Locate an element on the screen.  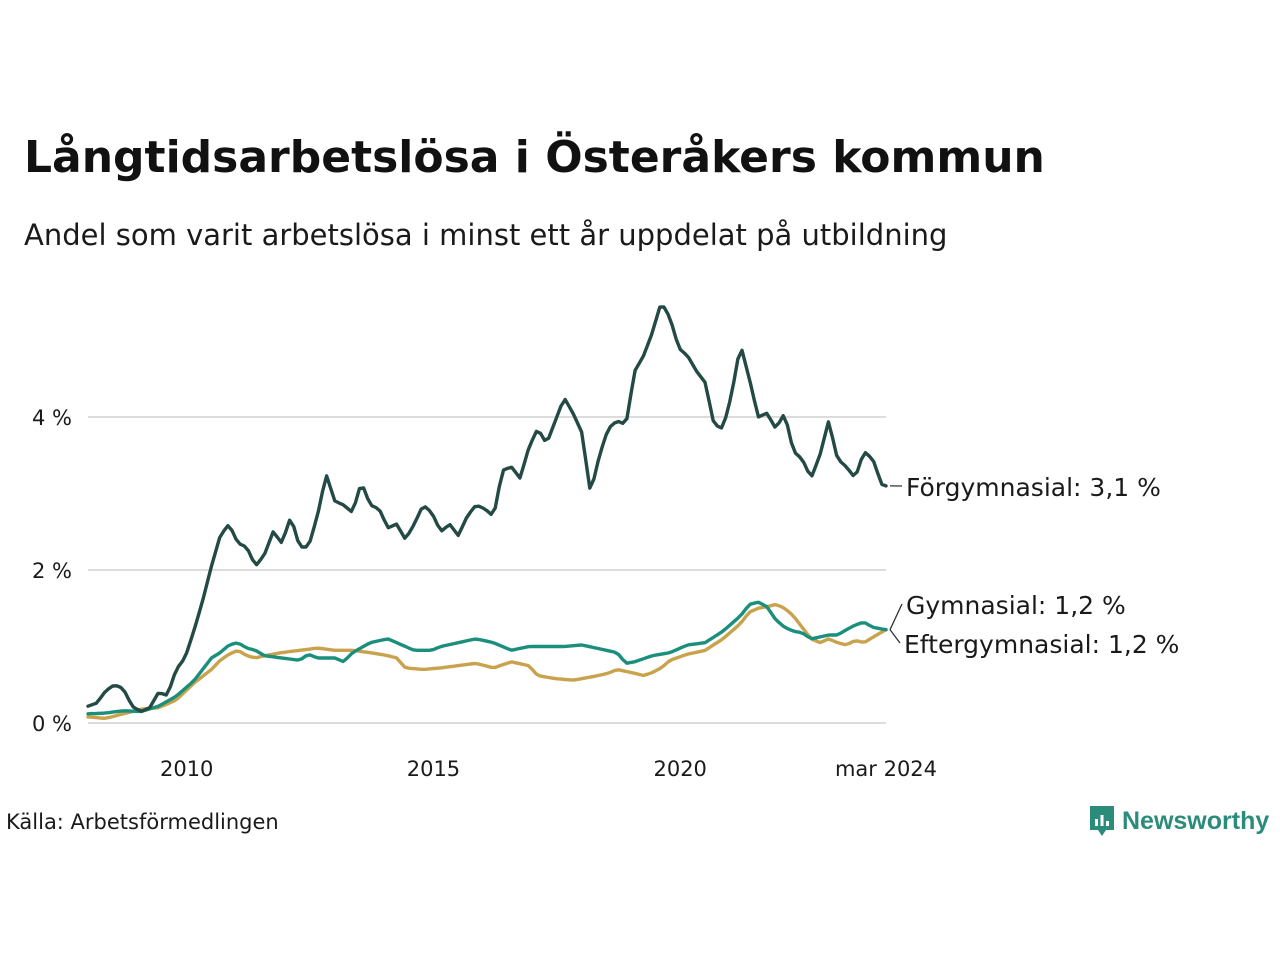
leader-line-gymnasial is located at coordinates (896, 616).